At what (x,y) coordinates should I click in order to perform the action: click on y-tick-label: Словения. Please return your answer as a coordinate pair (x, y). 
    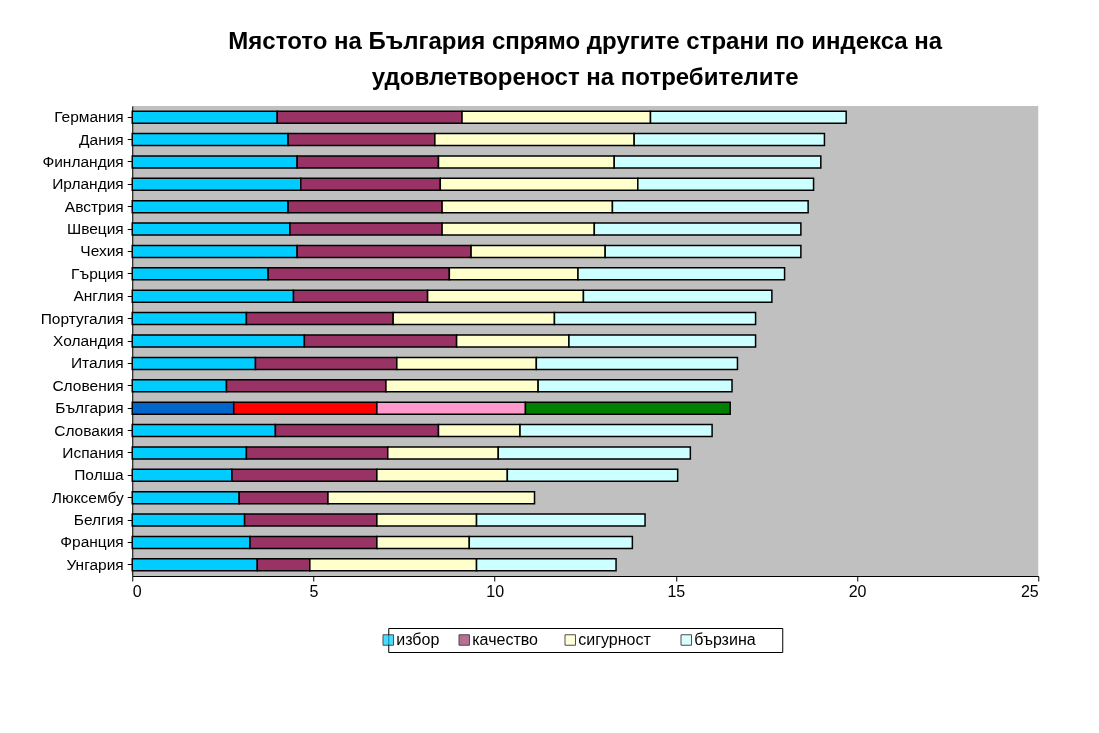
    Looking at the image, I should click on (88, 385).